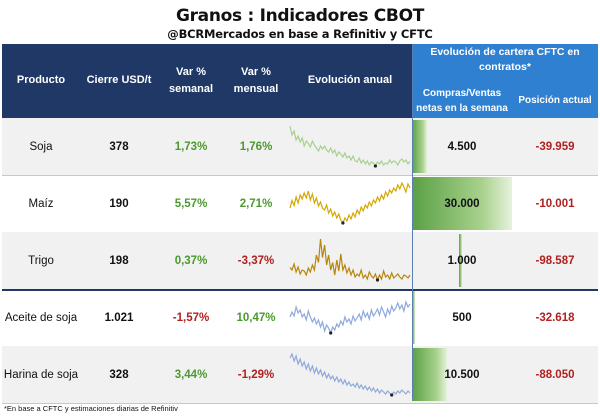  What do you see at coordinates (119, 146) in the screenshot?
I see `cell-cierre: 378` at bounding box center [119, 146].